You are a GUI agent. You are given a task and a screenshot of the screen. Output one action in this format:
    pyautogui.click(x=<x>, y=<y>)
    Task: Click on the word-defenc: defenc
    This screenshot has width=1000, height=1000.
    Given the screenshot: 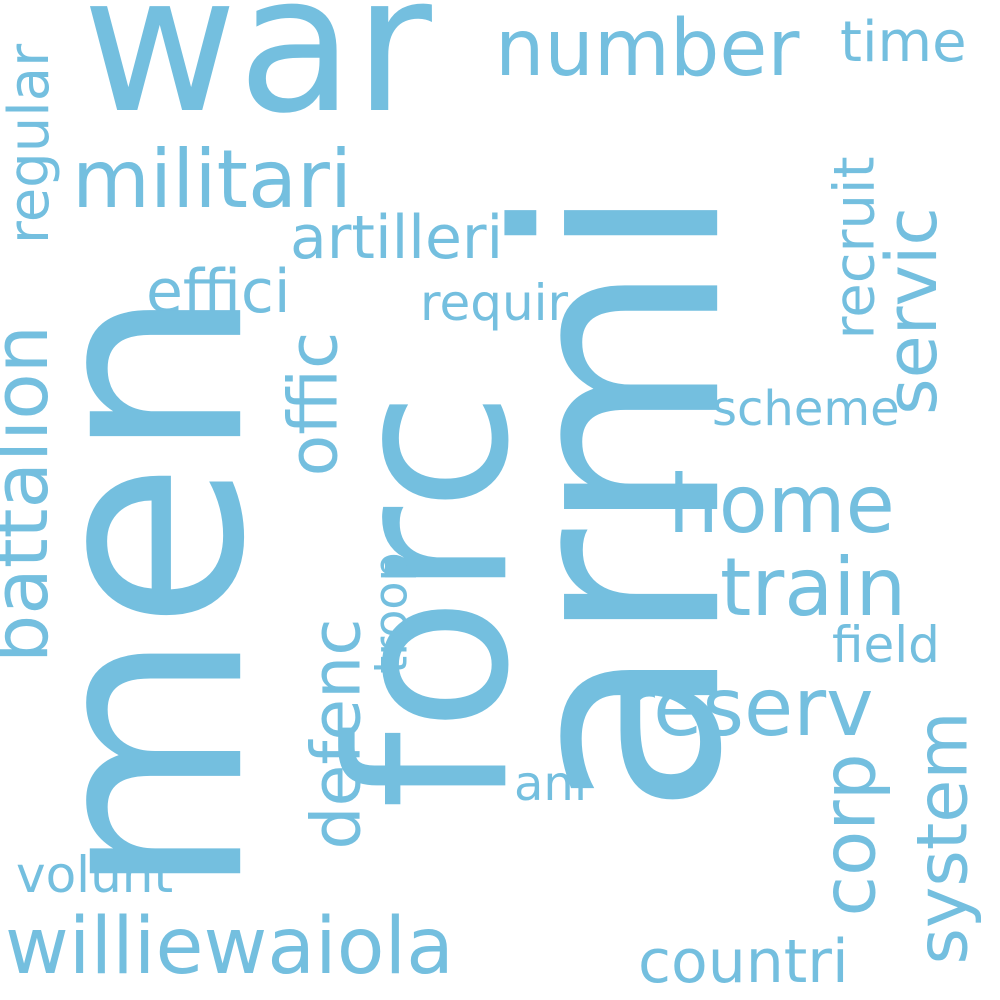 What is the action you would take?
    pyautogui.click(x=337, y=734)
    